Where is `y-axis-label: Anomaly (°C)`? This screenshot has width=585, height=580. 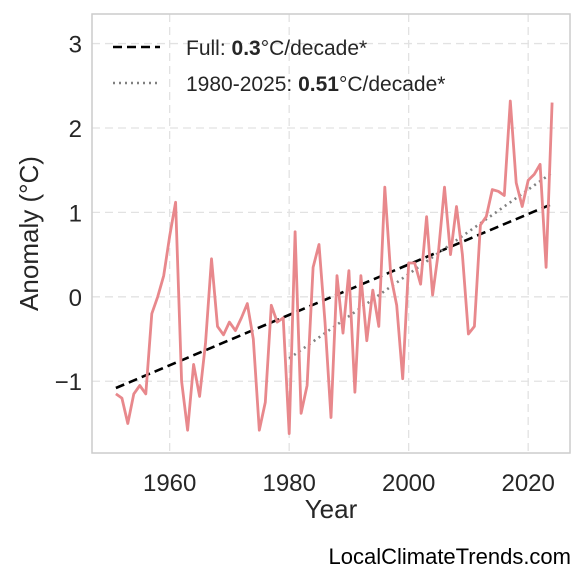 y-axis-label: Anomaly (°C) is located at coordinates (29, 233).